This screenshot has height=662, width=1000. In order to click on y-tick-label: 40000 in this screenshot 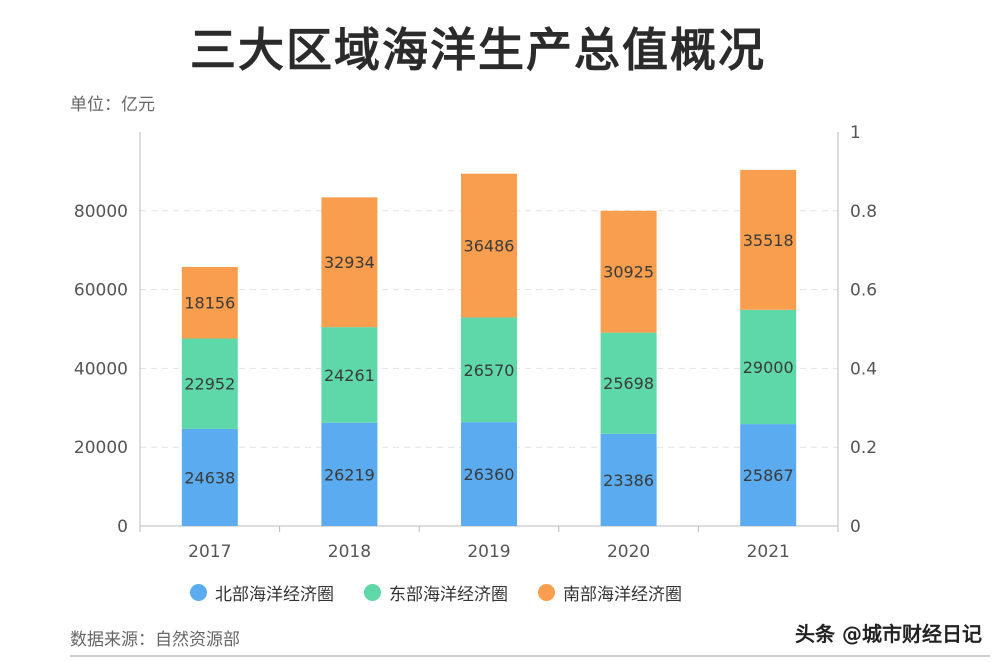, I will do `click(101, 369)`.